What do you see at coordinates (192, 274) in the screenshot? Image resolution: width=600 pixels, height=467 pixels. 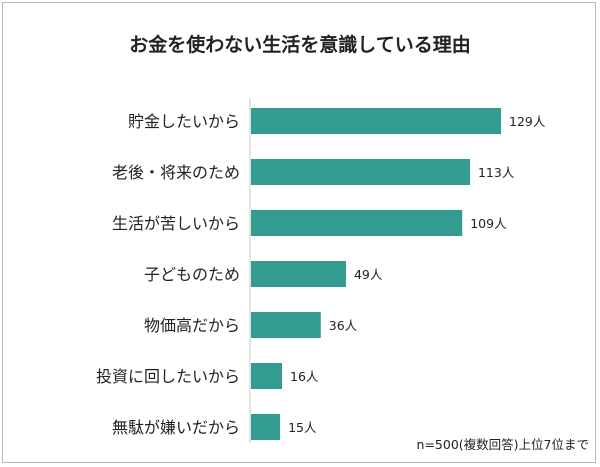 I see `category-label: 子どものため` at bounding box center [192, 274].